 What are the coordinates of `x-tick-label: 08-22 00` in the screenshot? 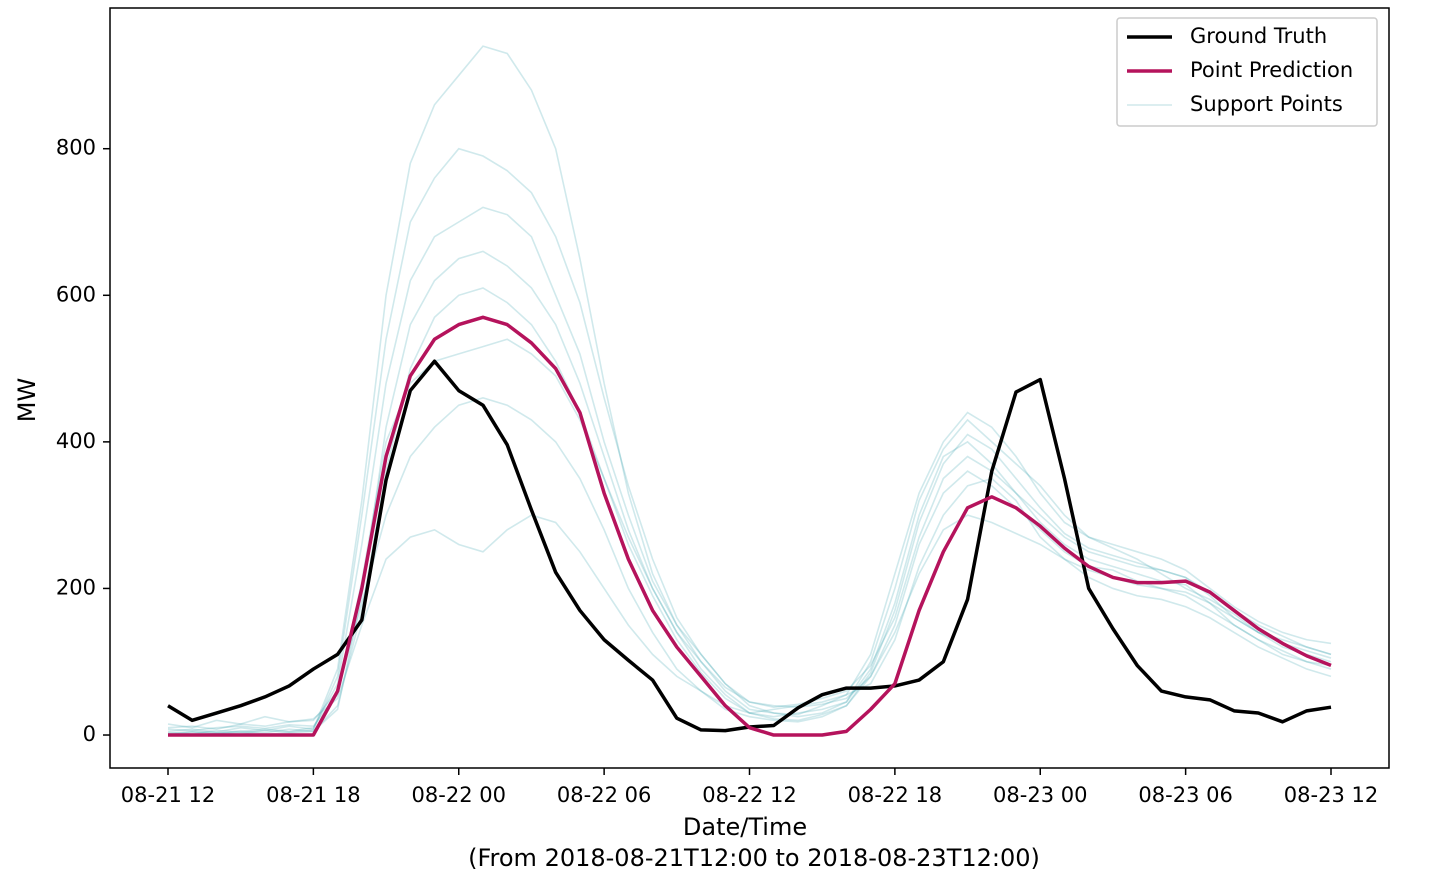 It's located at (459, 795).